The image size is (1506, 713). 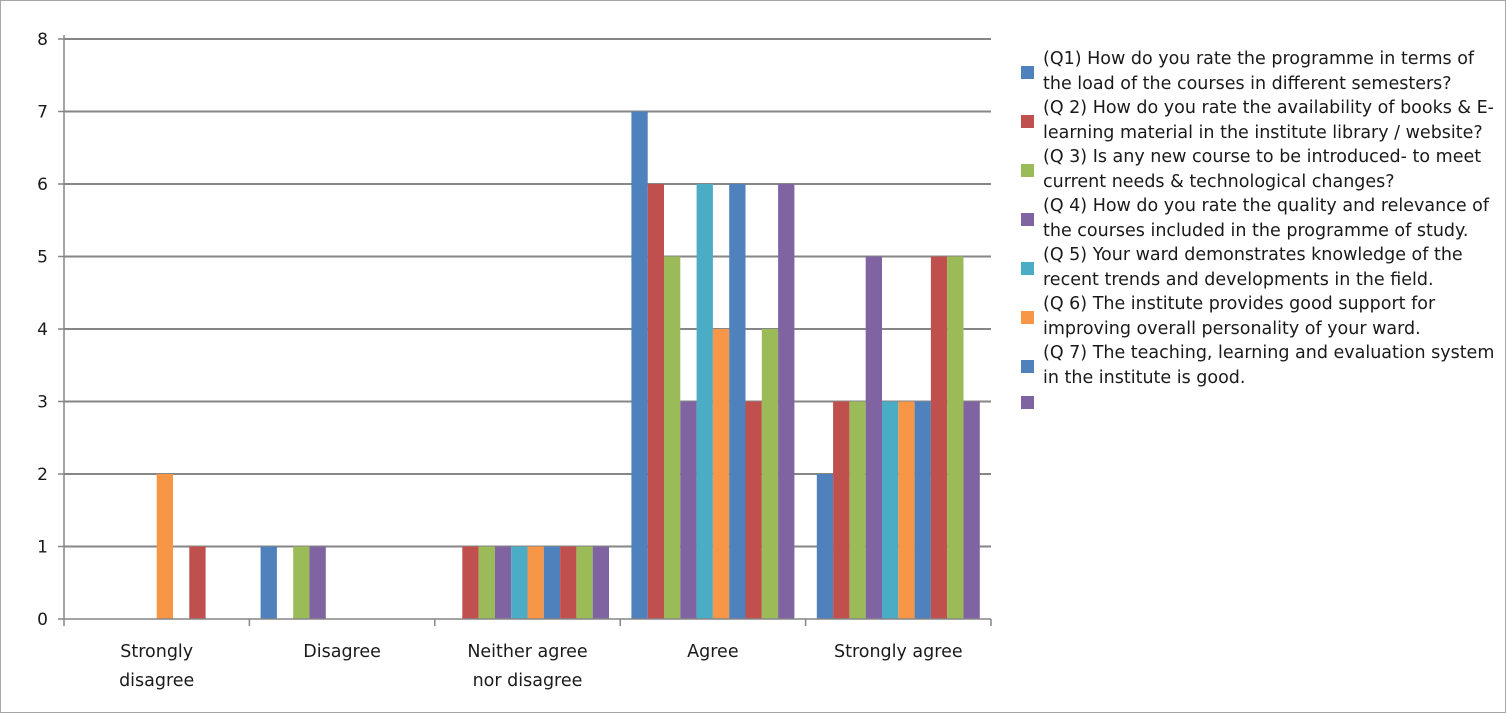 I want to click on x-category-label: Agree, so click(x=712, y=652).